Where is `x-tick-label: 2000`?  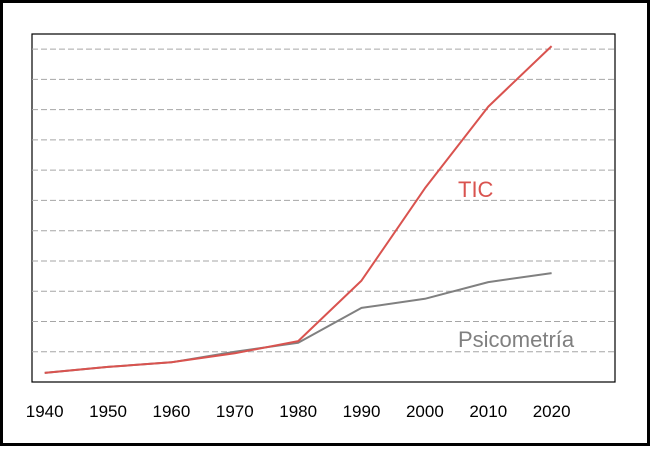
x-tick-label: 2000 is located at coordinates (425, 411).